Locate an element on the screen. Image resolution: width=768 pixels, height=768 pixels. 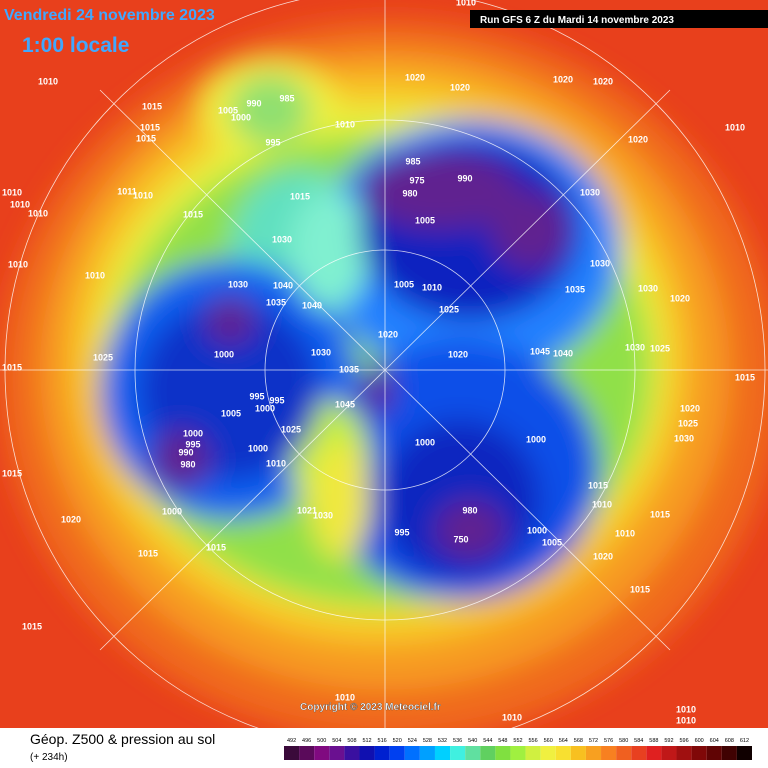
colorbar-label: 496 is located at coordinates (306, 741).